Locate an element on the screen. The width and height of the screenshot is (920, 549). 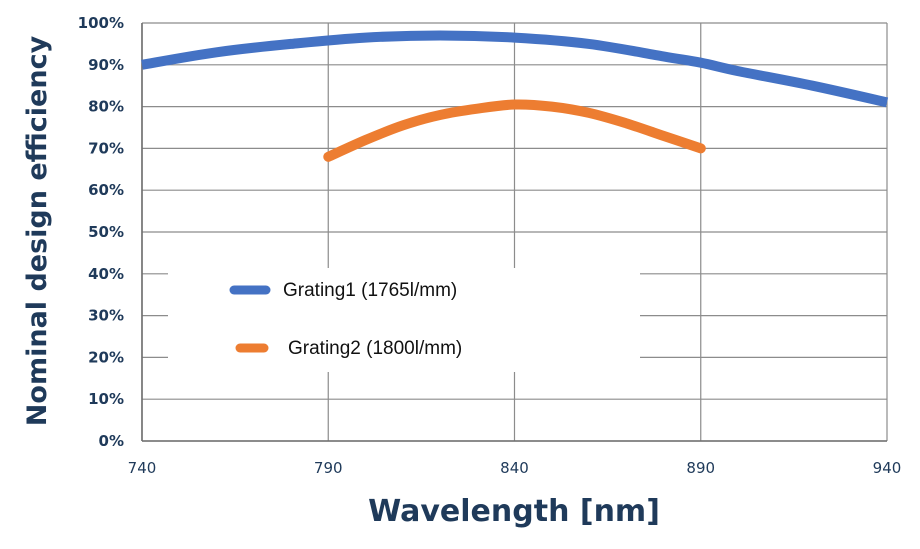
y-tick-label: 60% is located at coordinates (106, 190).